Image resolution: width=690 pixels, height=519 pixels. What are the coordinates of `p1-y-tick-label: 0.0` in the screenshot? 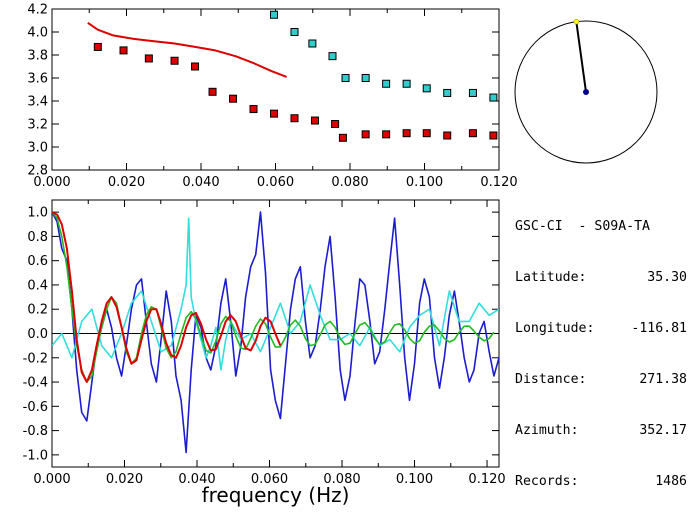 It's located at (37, 334).